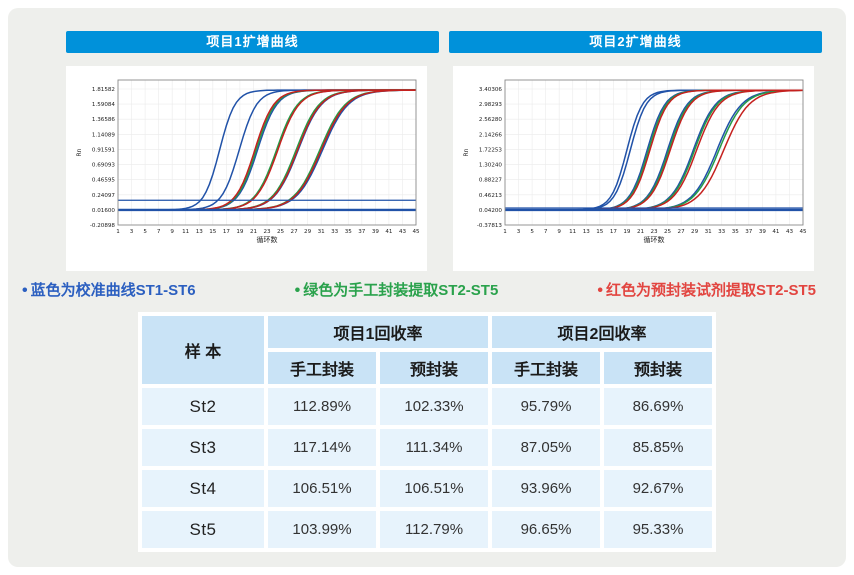 The width and height of the screenshot is (854, 575). What do you see at coordinates (322, 368) in the screenshot?
I see `col-header-p1-manual: 手工封装` at bounding box center [322, 368].